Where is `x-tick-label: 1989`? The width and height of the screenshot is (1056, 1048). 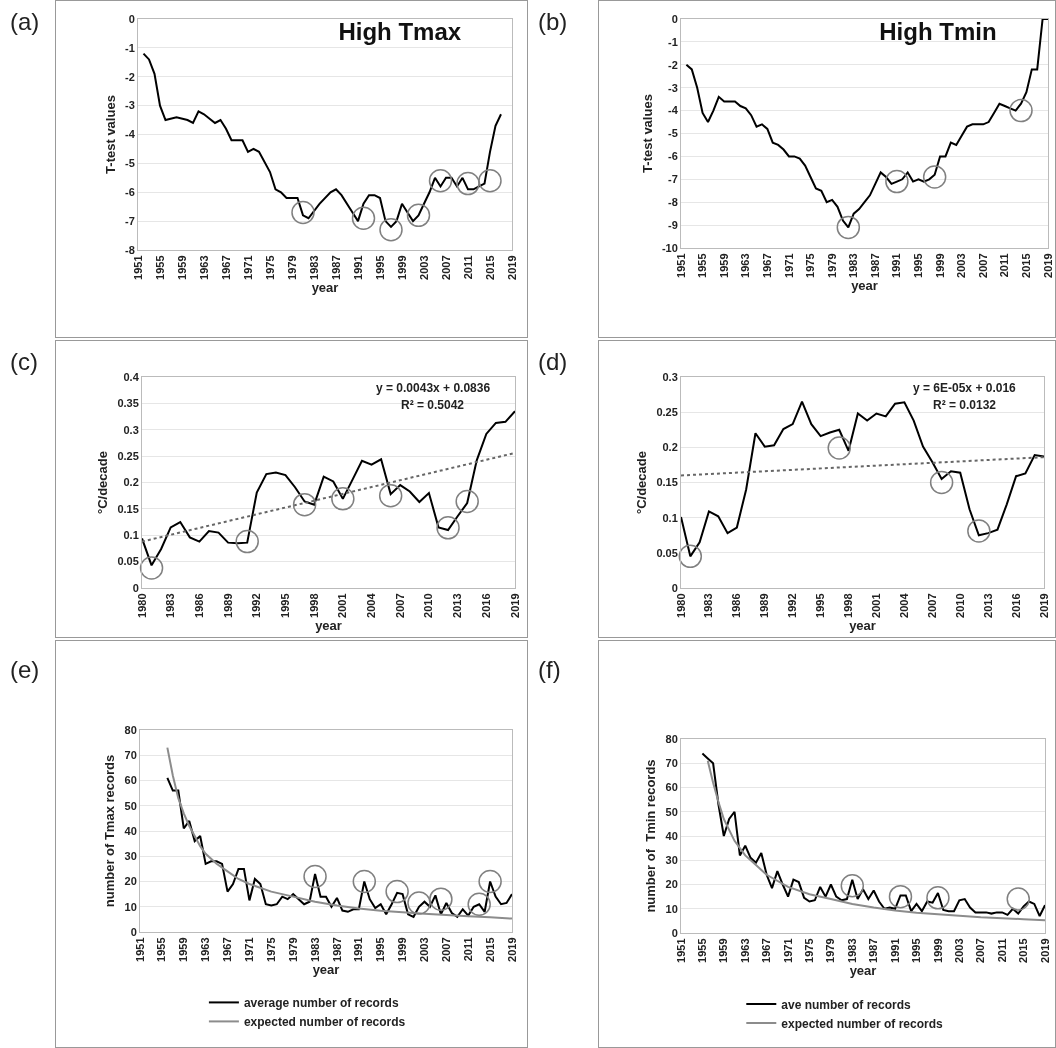 x-tick-label: 1989 is located at coordinates (764, 605).